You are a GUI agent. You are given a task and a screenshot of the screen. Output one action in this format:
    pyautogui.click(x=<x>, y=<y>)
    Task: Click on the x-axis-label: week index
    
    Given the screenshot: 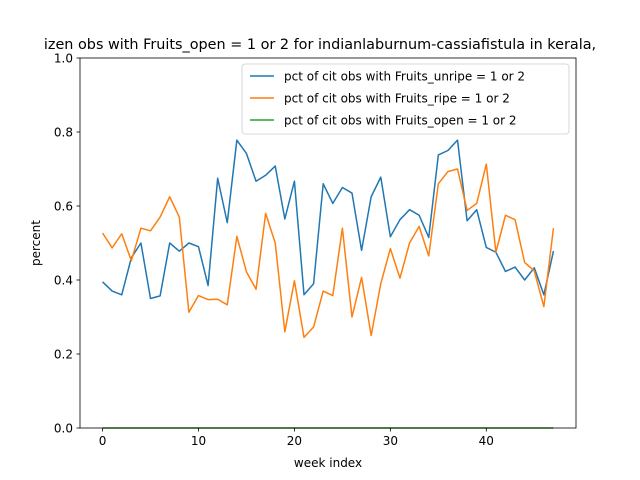 What is the action you would take?
    pyautogui.click(x=328, y=463)
    